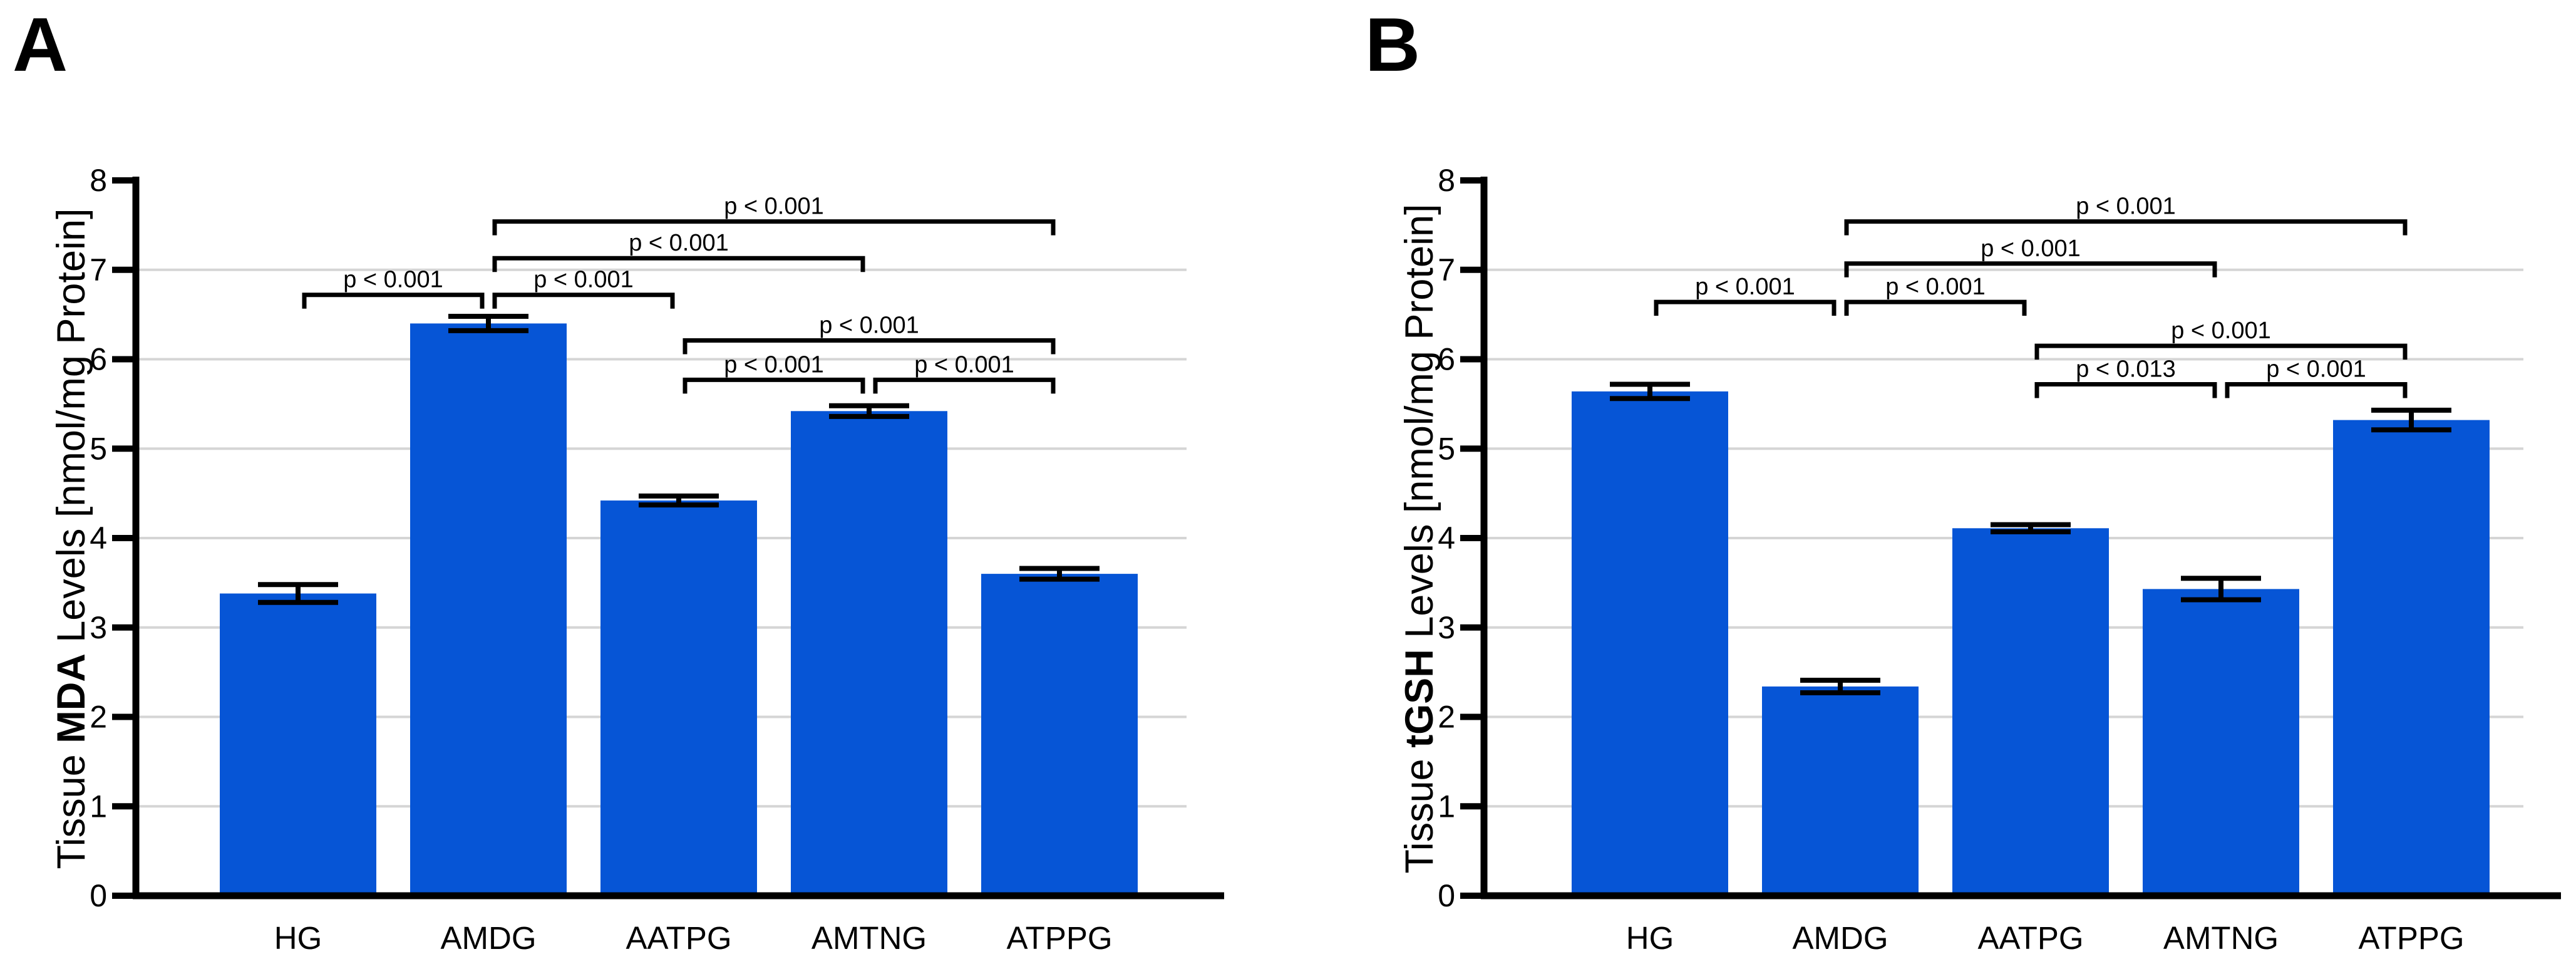 The image size is (2576, 964). What do you see at coordinates (1419, 538) in the screenshot?
I see `y-axis-title: Tissue tGSH Levels [nmol/mg Protein]` at bounding box center [1419, 538].